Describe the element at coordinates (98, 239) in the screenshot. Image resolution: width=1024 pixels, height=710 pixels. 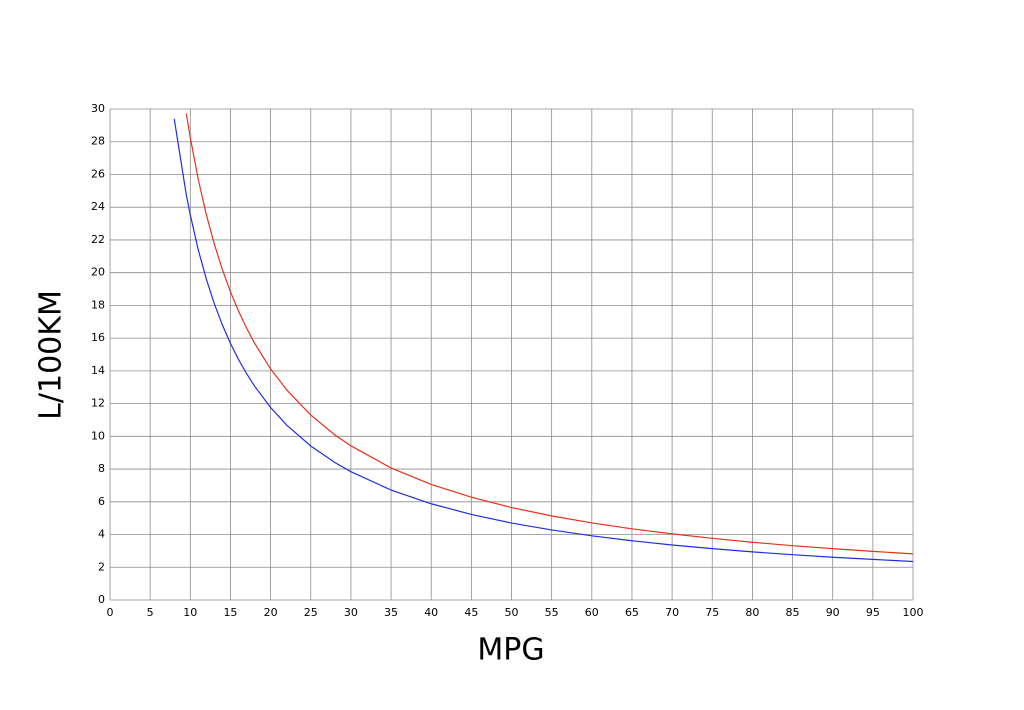
I see `y-tick-label: 22` at that location.